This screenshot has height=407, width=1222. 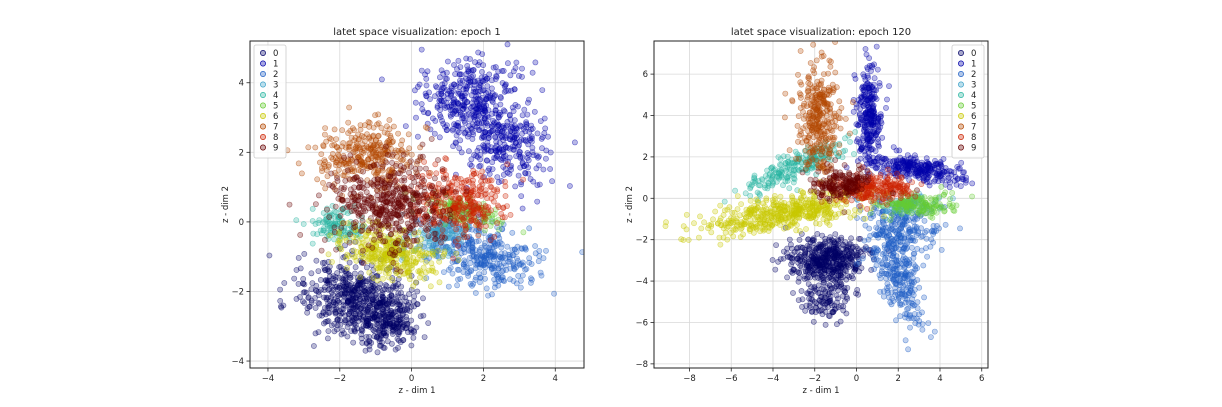 I want to click on legend-marker, so click(x=263, y=74).